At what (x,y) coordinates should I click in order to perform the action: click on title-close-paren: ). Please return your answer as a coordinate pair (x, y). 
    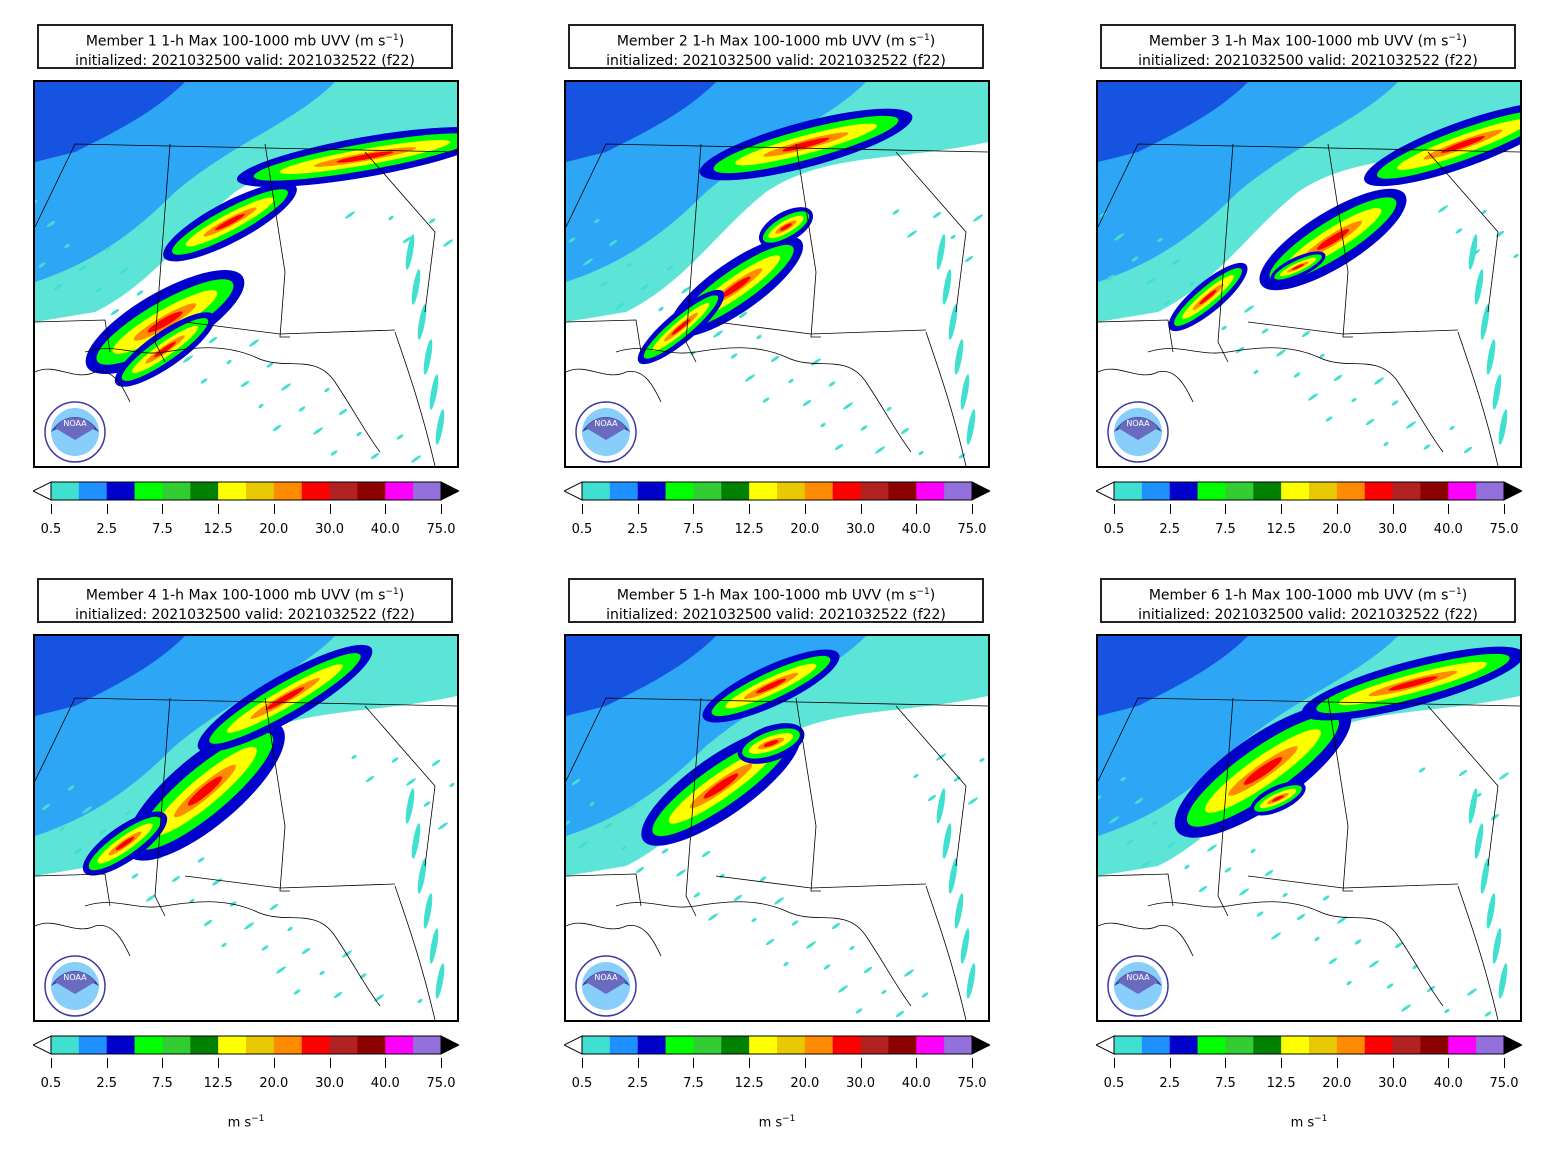
    Looking at the image, I should click on (401, 41).